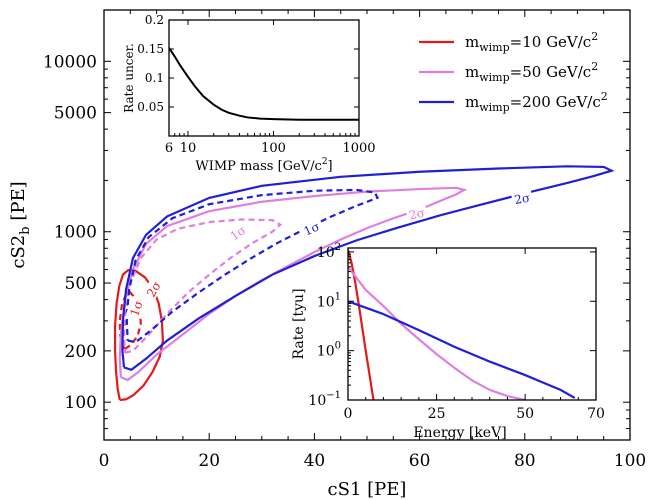 The height and width of the screenshot is (500, 664). What do you see at coordinates (420, 461) in the screenshot?
I see `x-tick-label: 60` at bounding box center [420, 461].